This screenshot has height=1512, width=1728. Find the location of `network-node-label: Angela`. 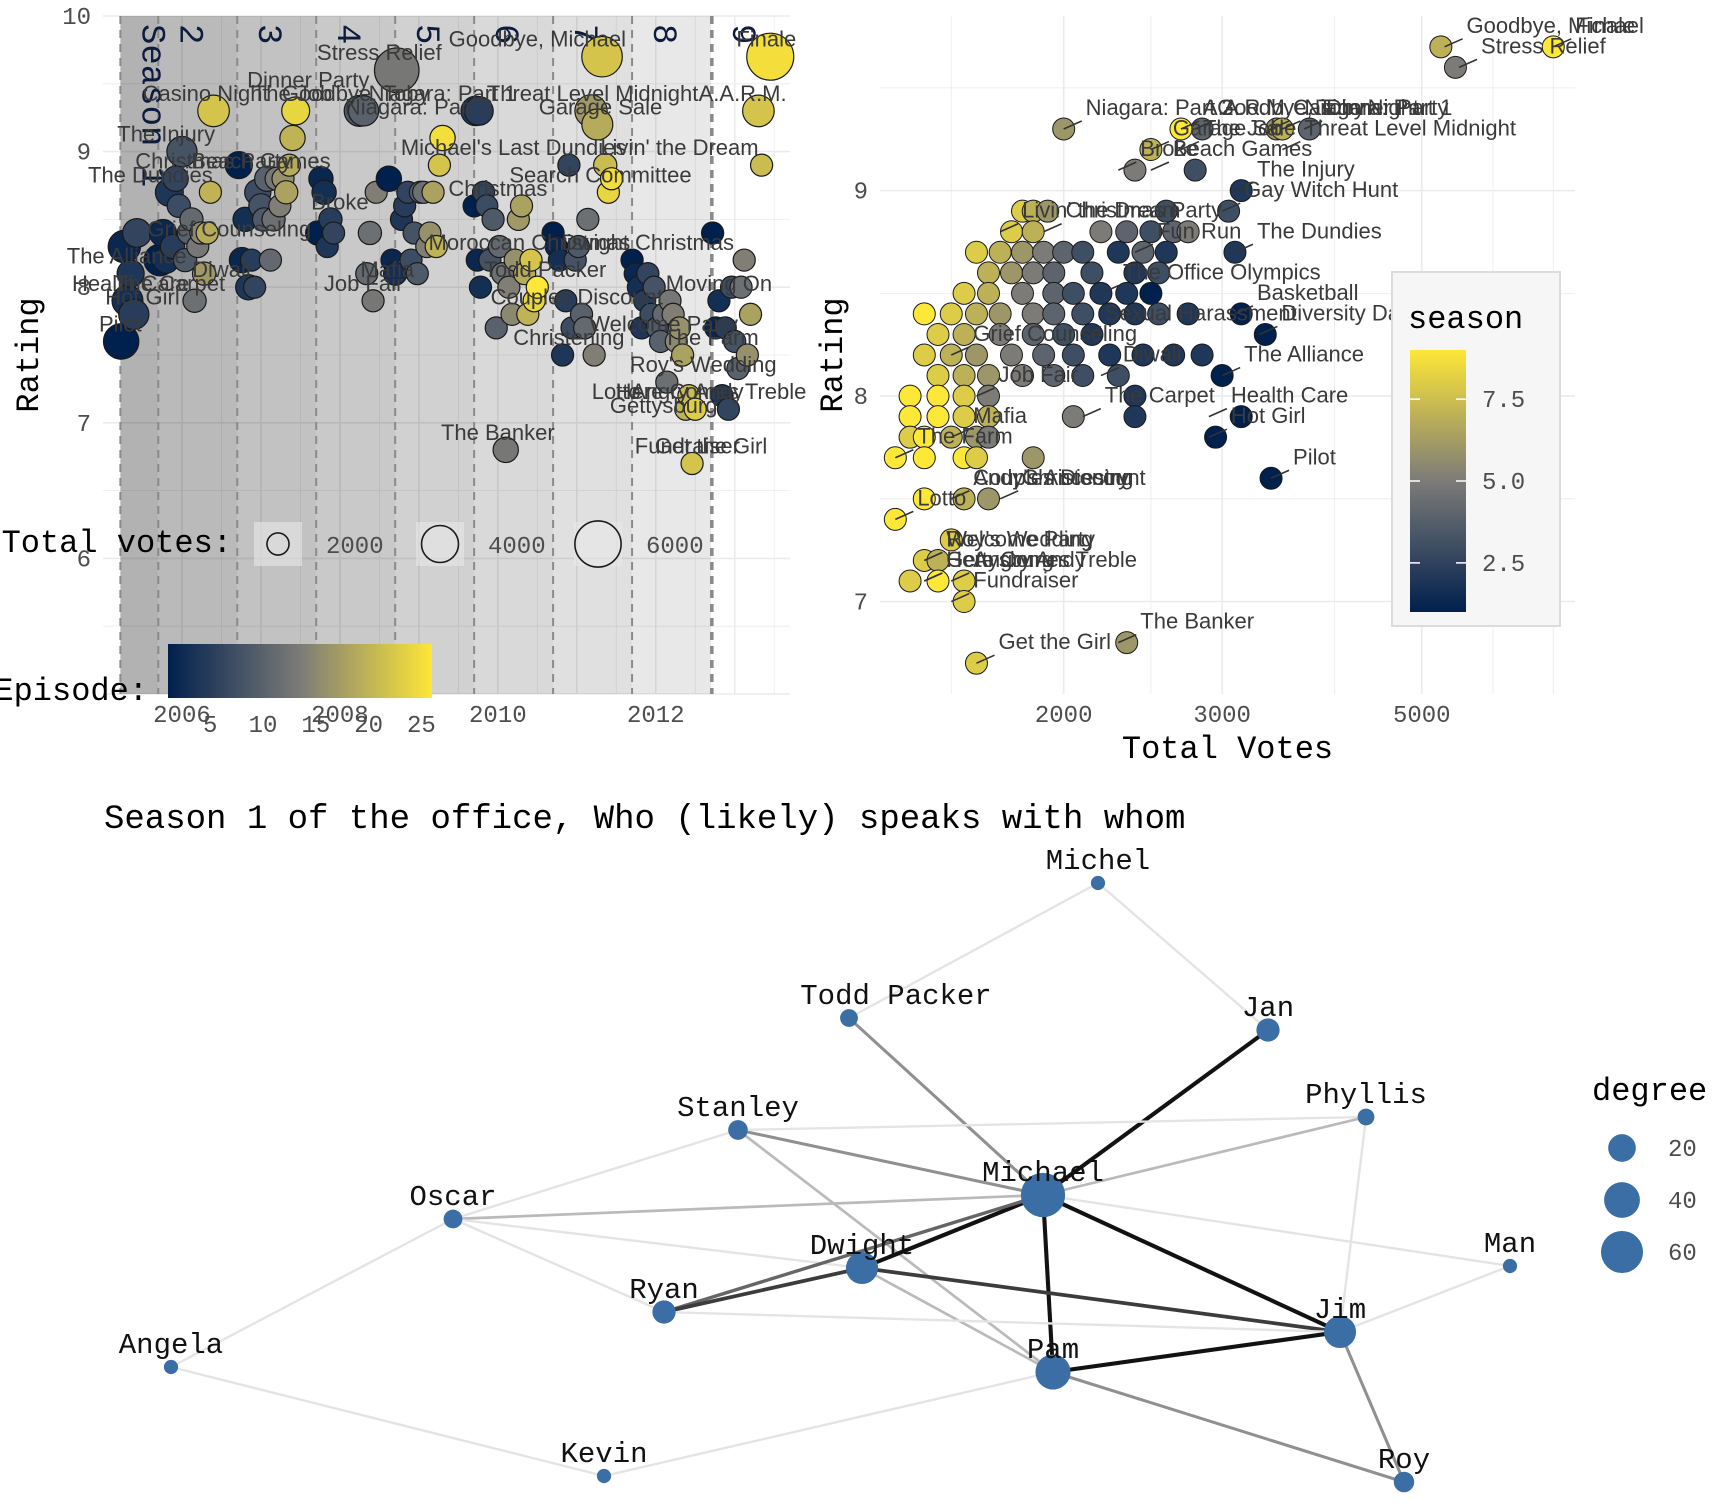

network-node-label: Angela is located at coordinates (171, 1345).